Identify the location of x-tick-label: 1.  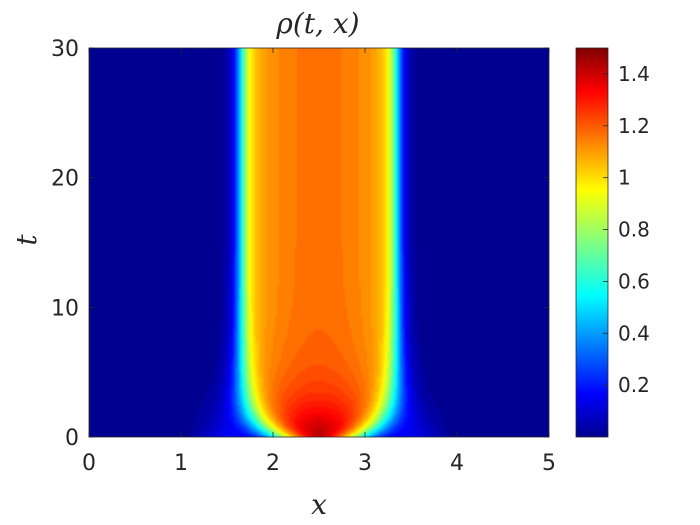
(181, 463).